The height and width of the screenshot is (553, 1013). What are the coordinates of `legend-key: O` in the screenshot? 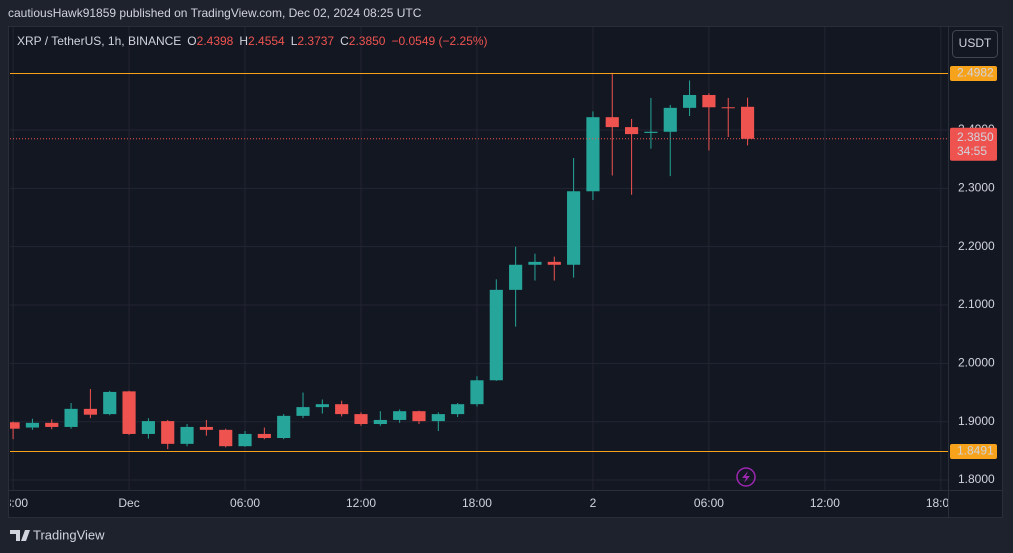 It's located at (191, 41).